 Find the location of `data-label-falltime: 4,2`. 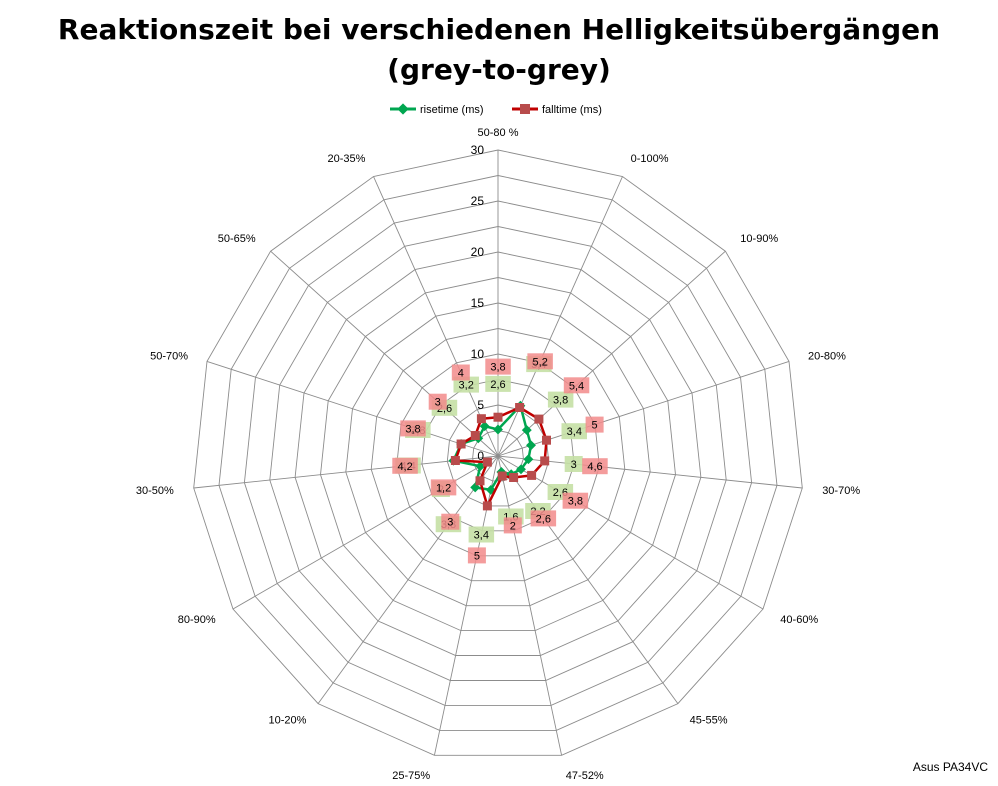

data-label-falltime: 4,2 is located at coordinates (404, 467).